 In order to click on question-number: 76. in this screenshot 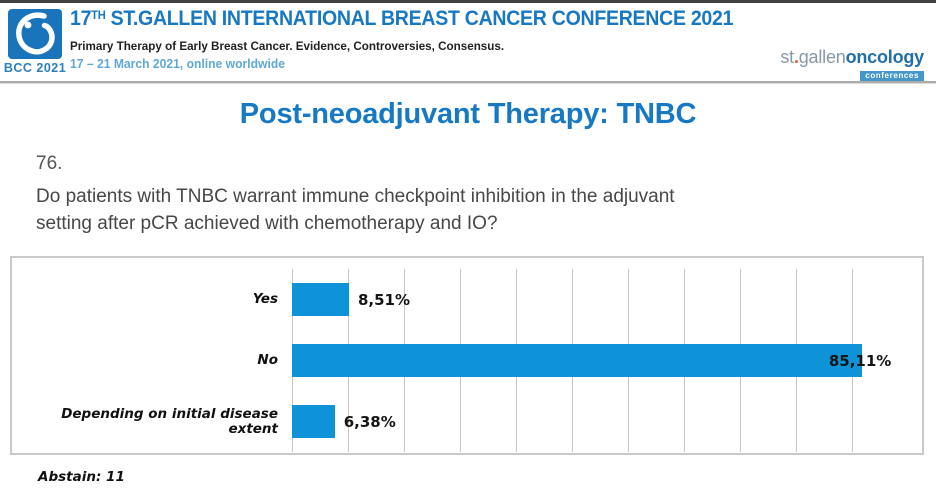, I will do `click(49, 163)`.